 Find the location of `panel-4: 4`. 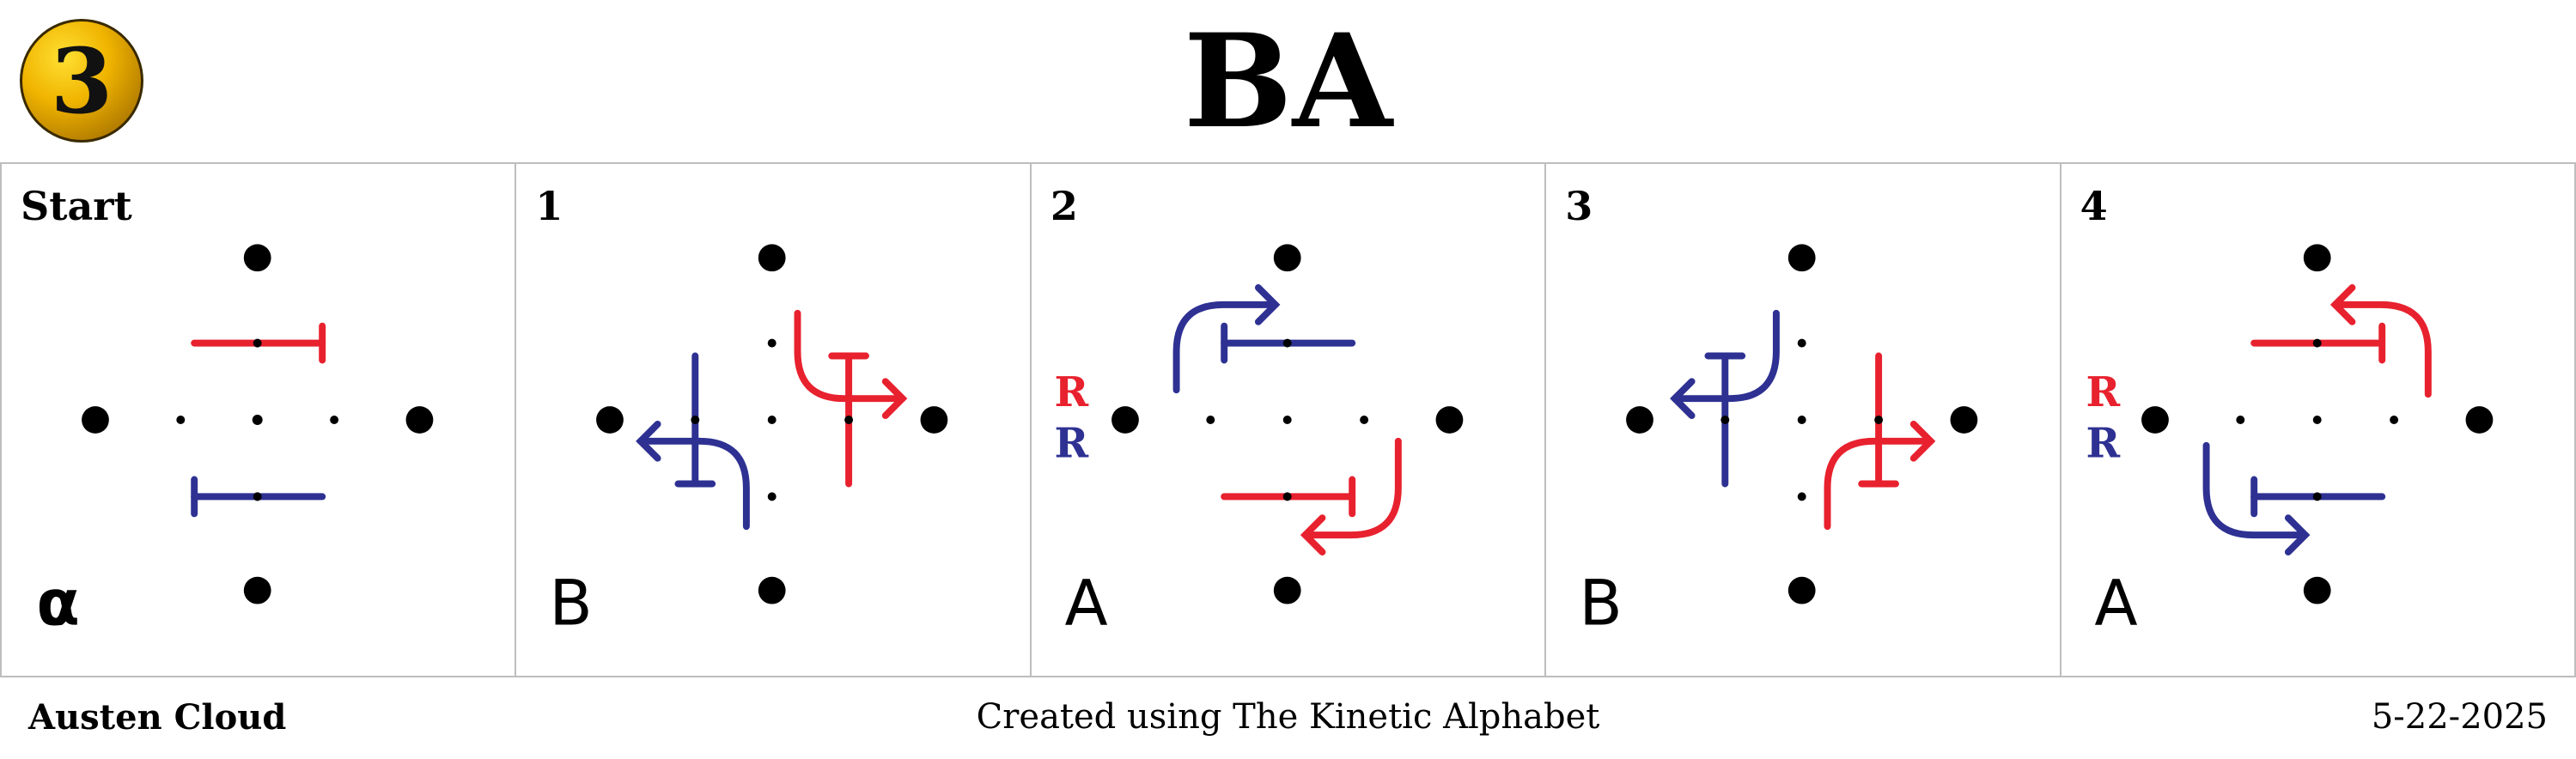

panel-4: 4 is located at coordinates (2317, 420).